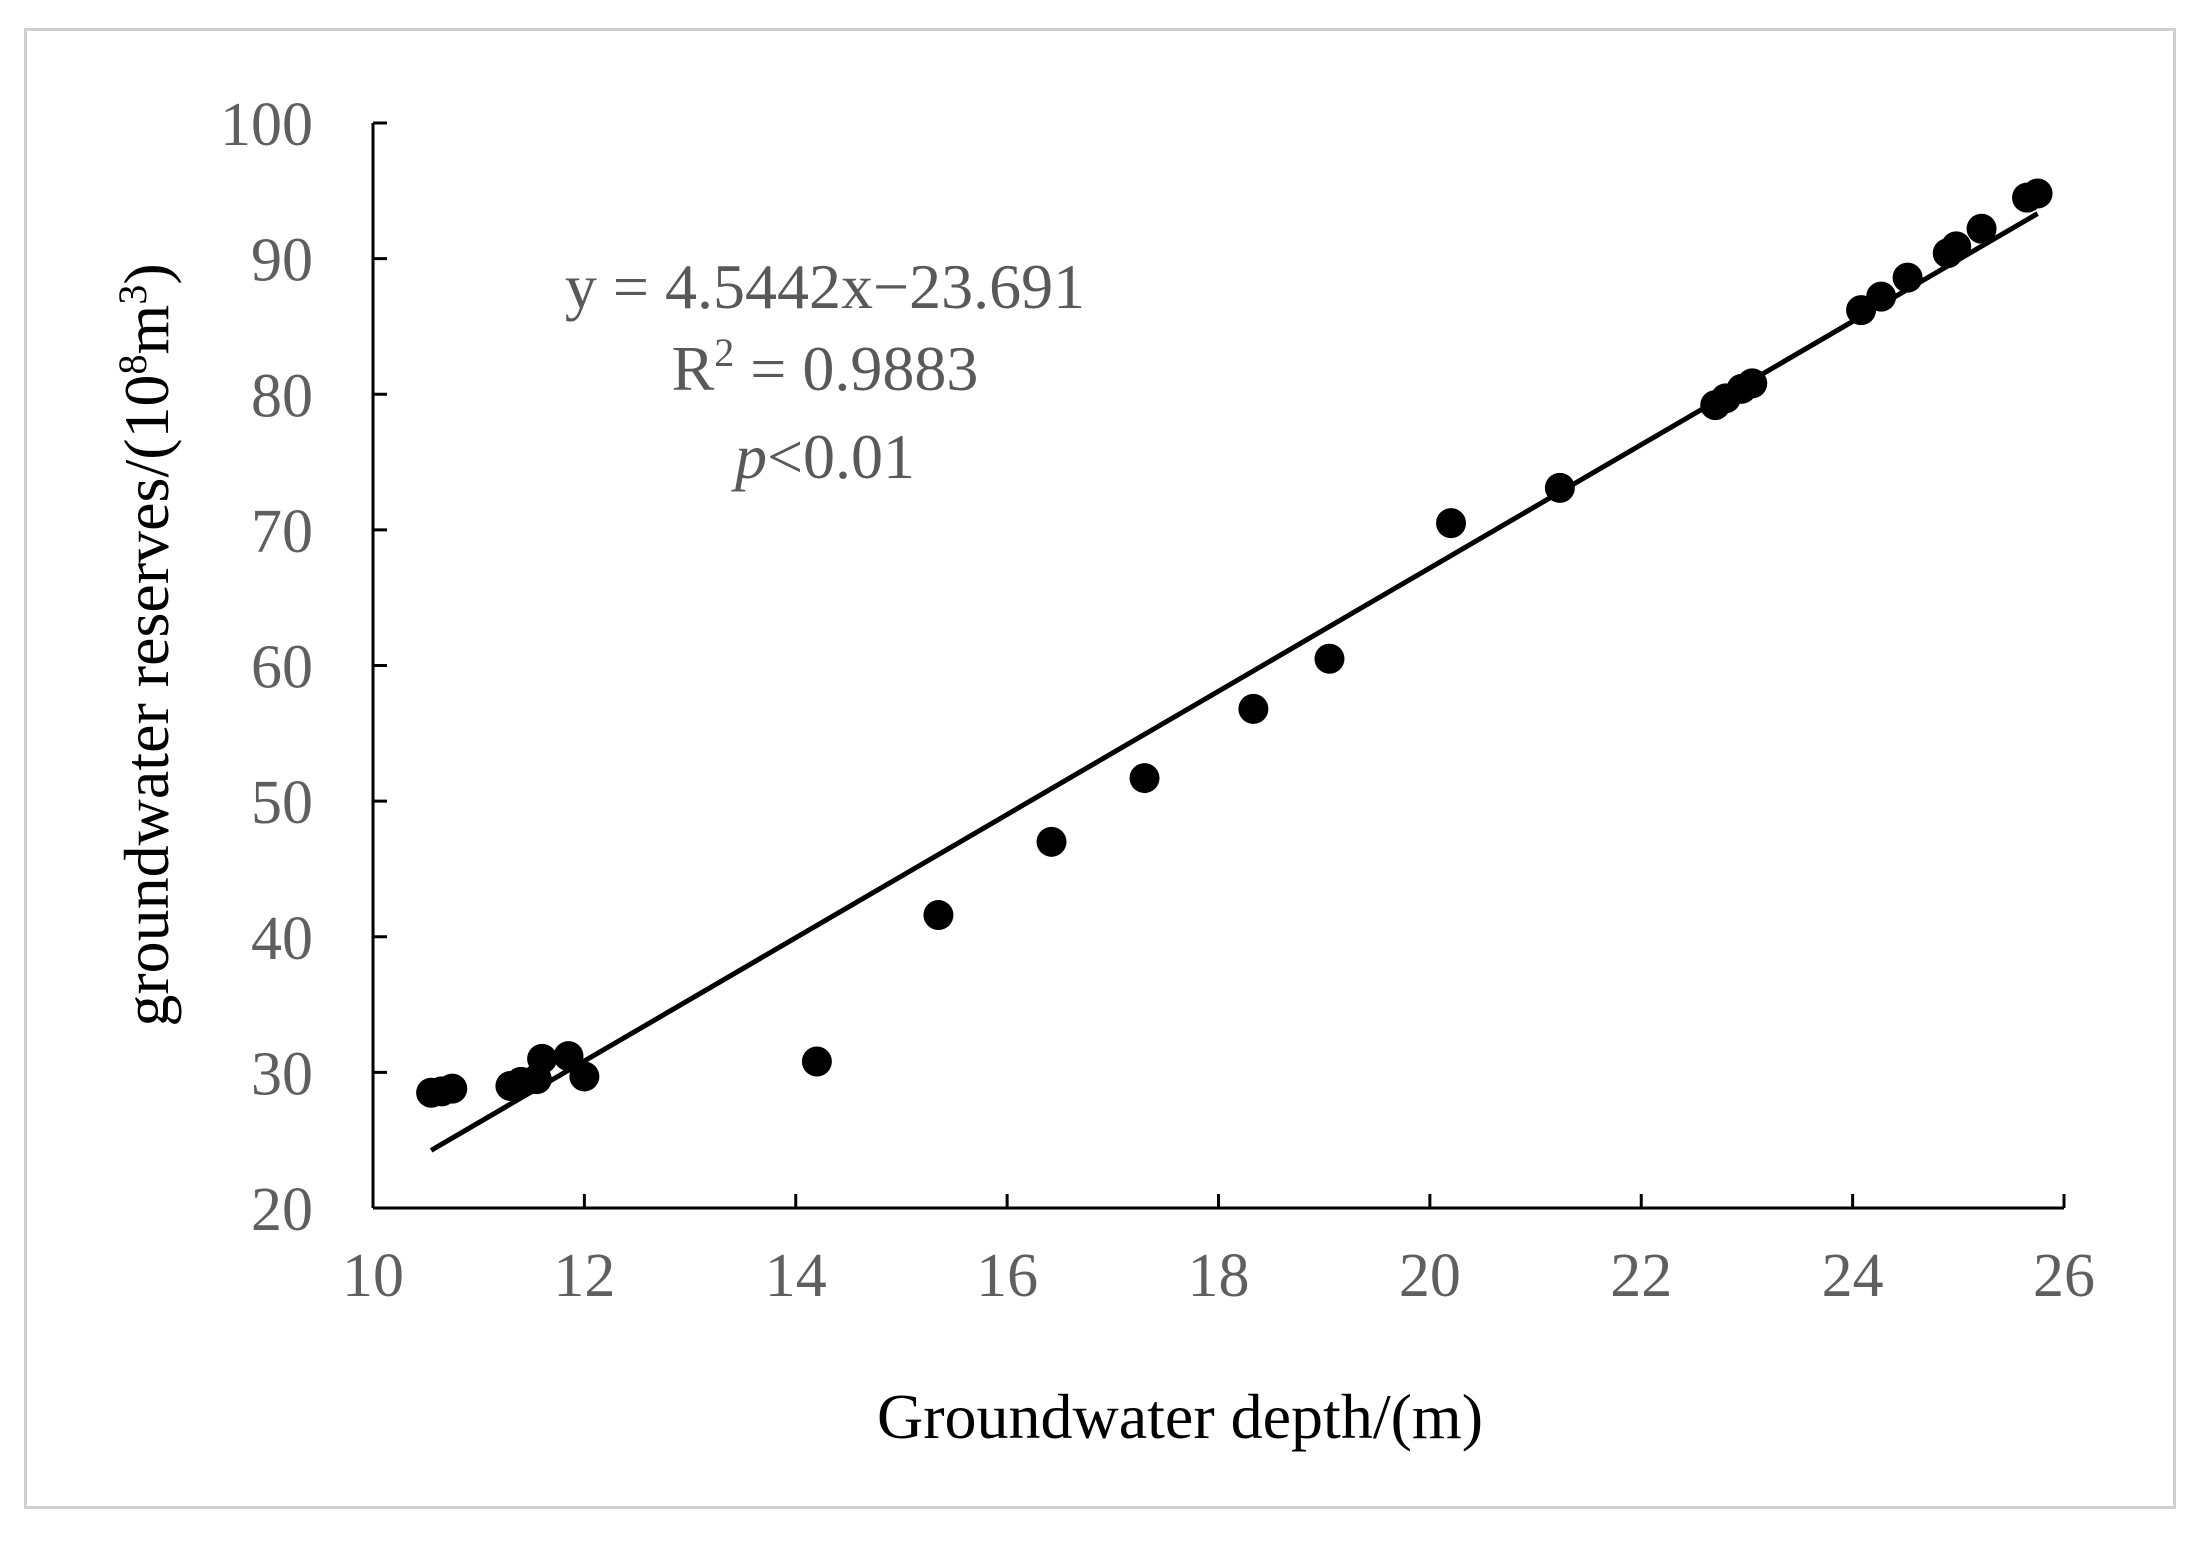 The height and width of the screenshot is (1541, 2206). I want to click on r-squared-superscript: 2, so click(724, 352).